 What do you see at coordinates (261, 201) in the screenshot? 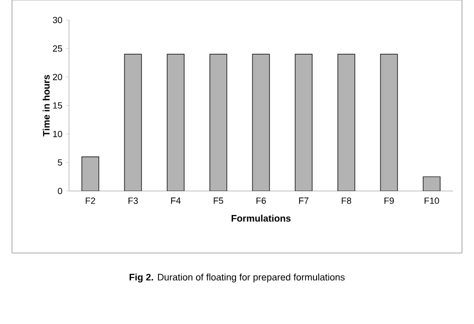
I see `x-tick-label: F6` at bounding box center [261, 201].